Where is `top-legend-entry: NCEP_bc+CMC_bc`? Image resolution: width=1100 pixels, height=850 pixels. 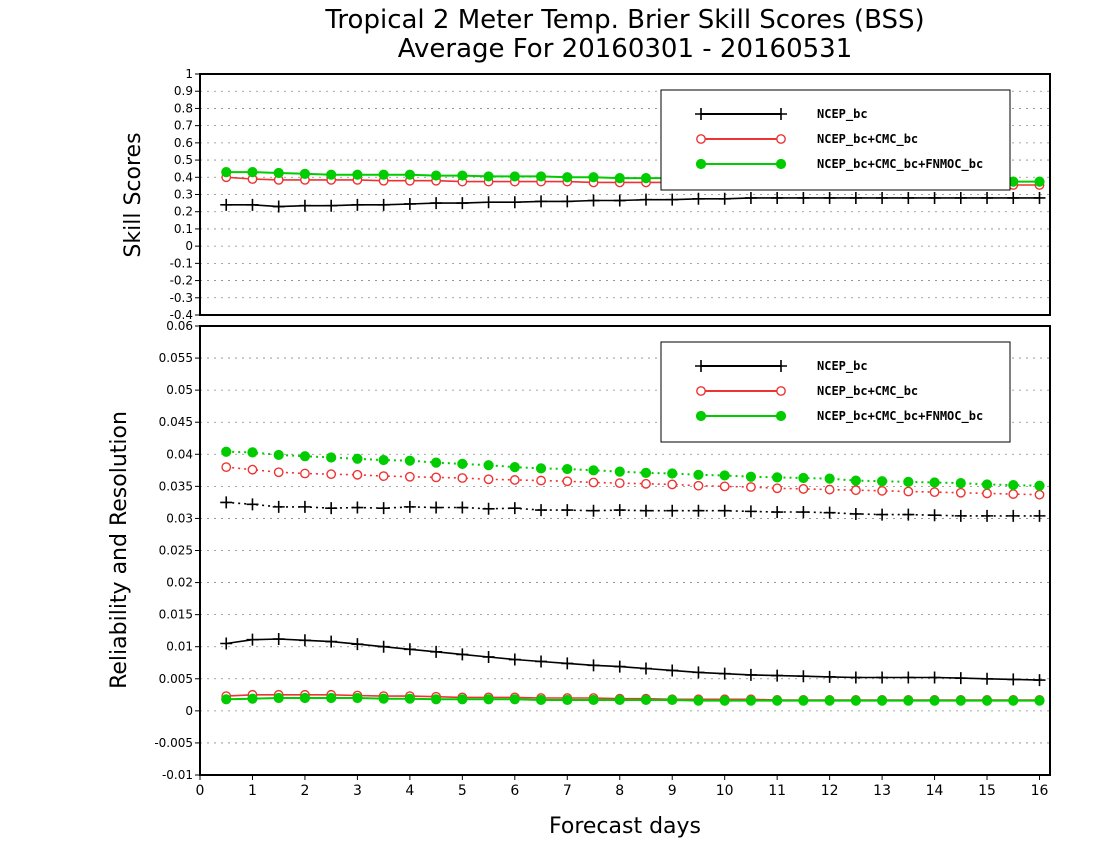 top-legend-entry: NCEP_bc+CMC_bc is located at coordinates (867, 139).